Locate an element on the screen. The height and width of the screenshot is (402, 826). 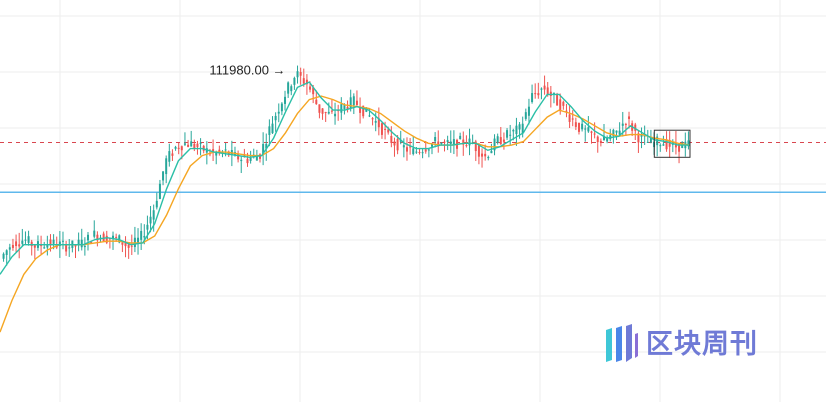
watermark-text: 区块周刊 is located at coordinates (702, 344).